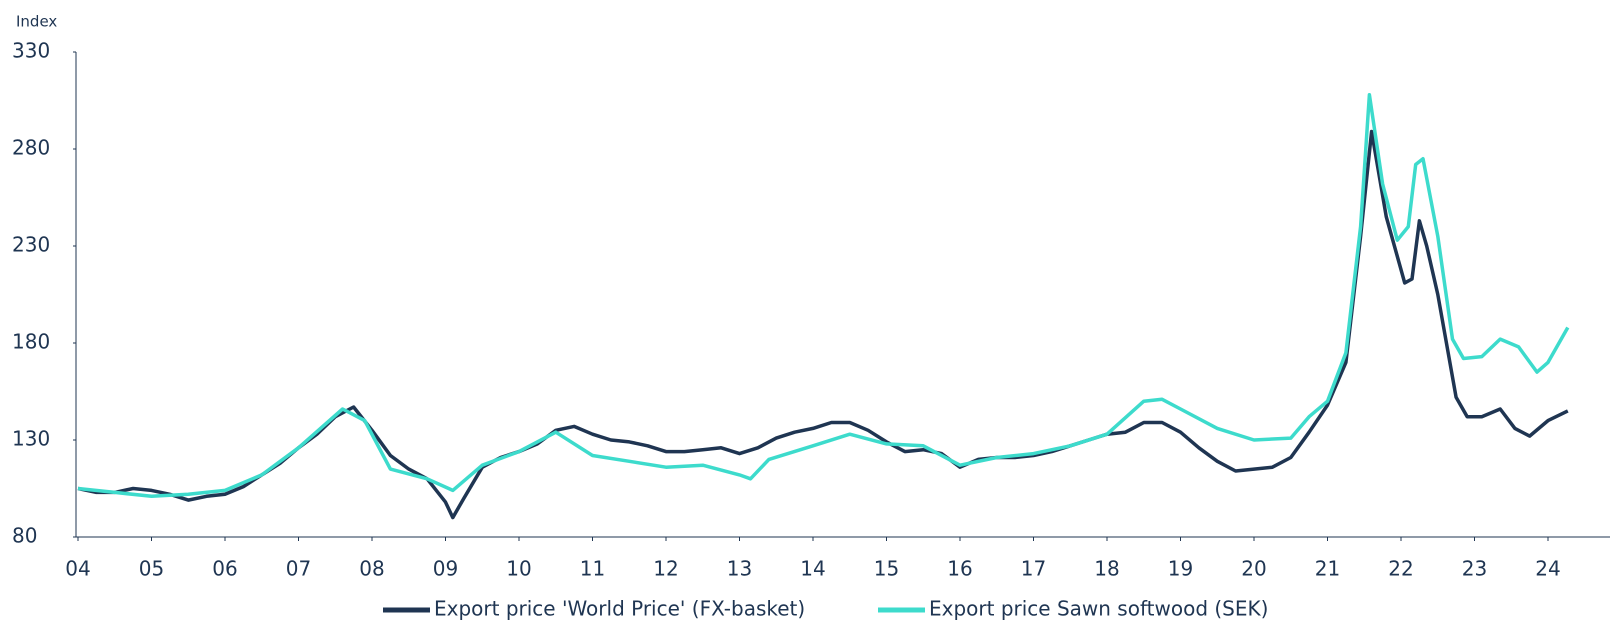 The image size is (1610, 640). I want to click on x-tick-label: 15, so click(886, 569).